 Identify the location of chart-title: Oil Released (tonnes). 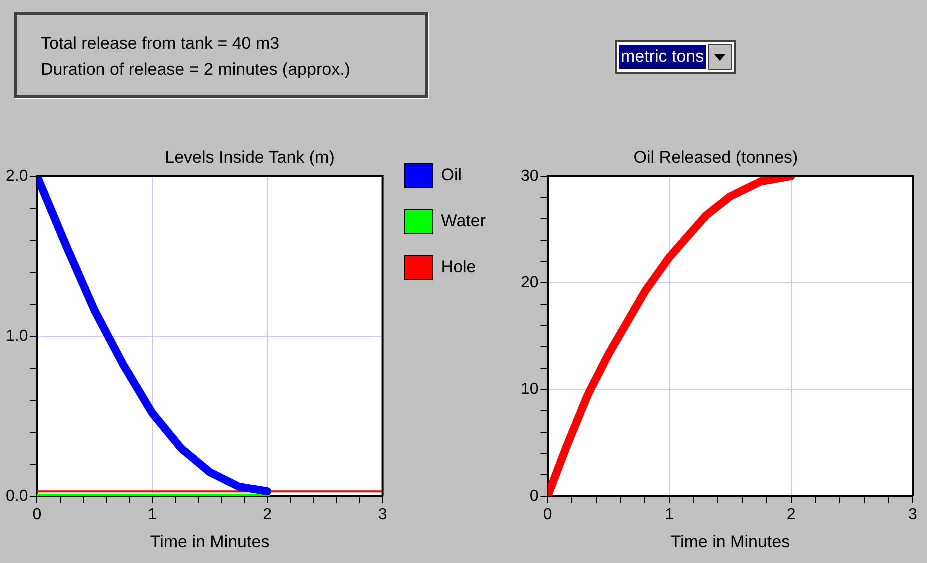
(716, 157).